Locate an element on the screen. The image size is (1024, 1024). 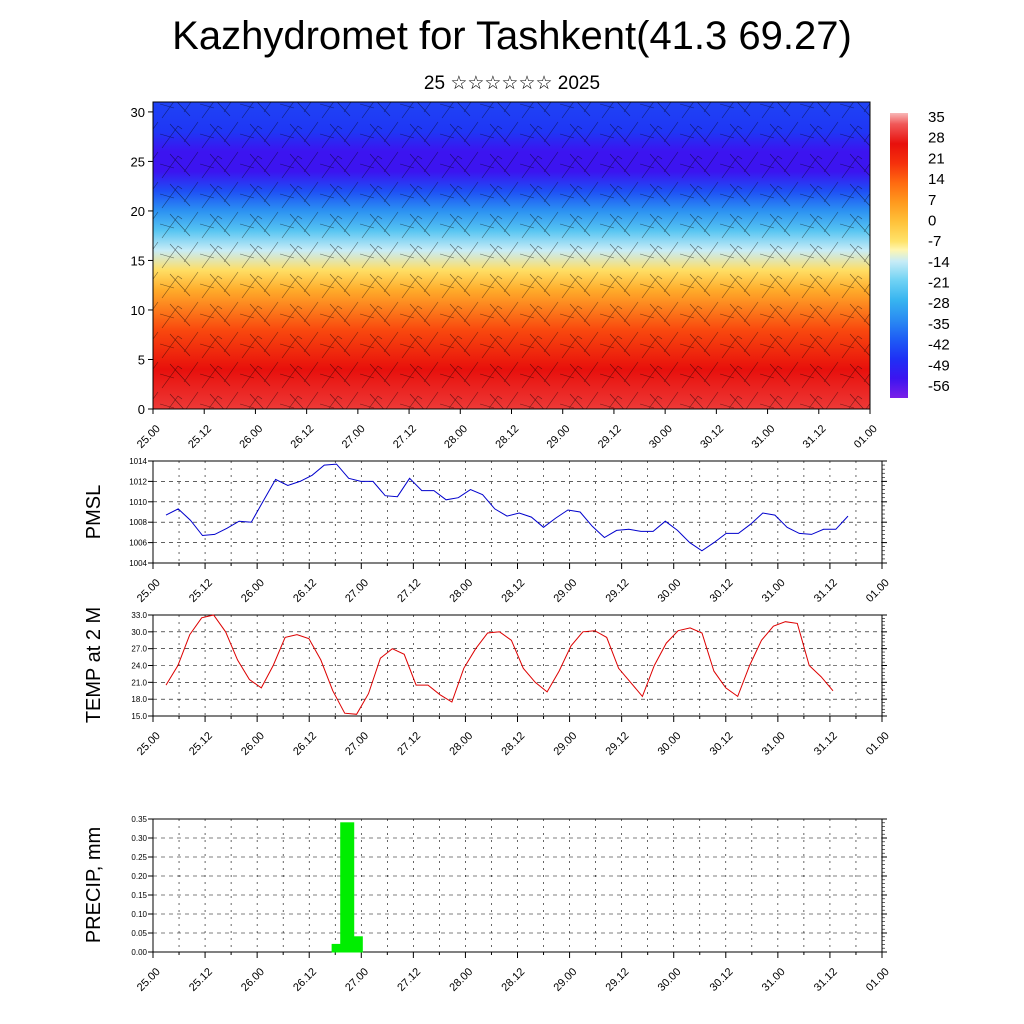
heatmap-xtick-label: 27.00 is located at coordinates (354, 437).